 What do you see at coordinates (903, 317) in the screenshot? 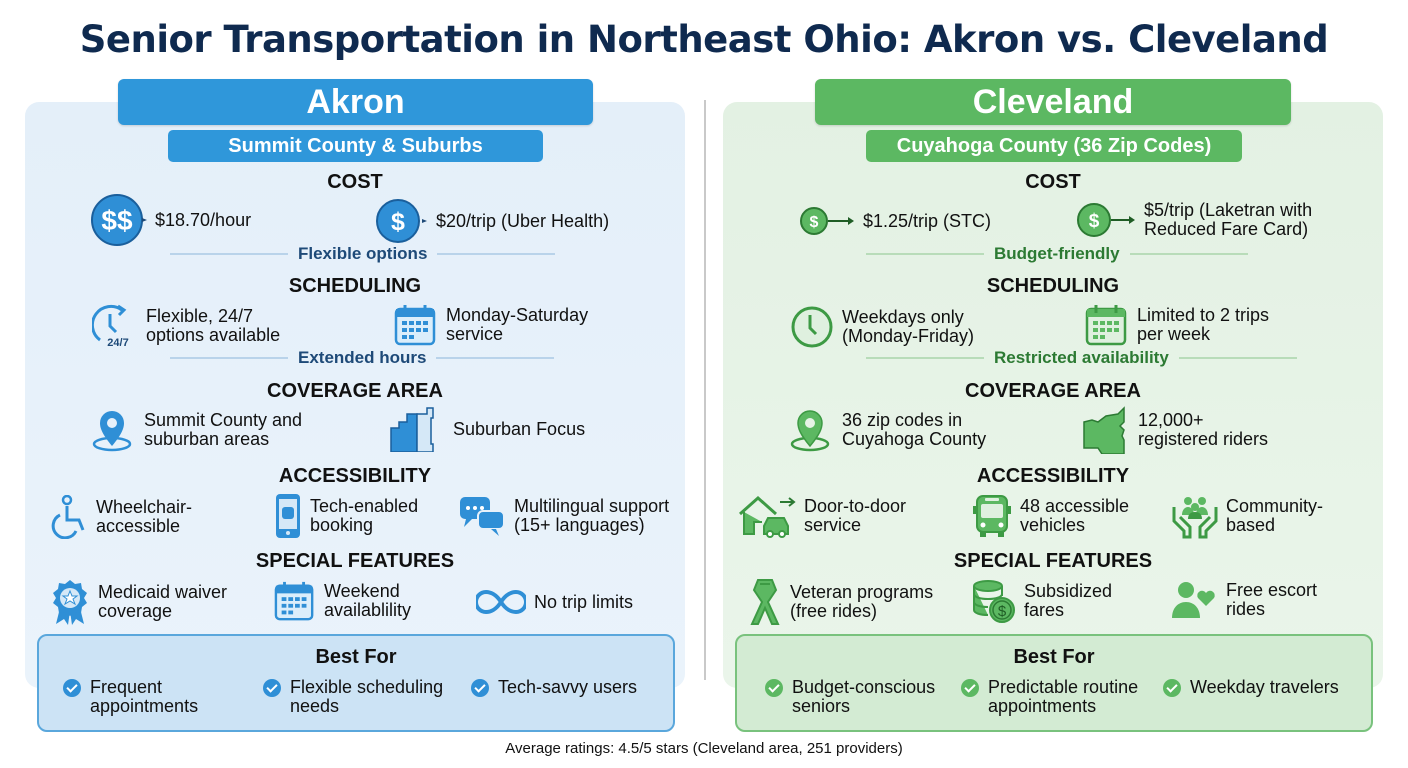
I see `cleveland-scheduling-weekdays-line1: Weekdays only` at bounding box center [903, 317].